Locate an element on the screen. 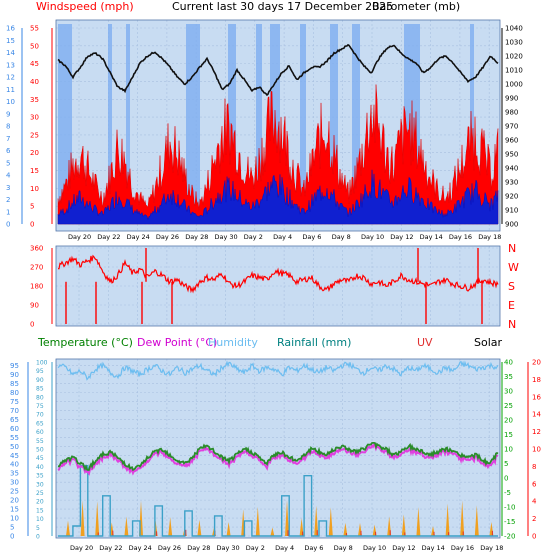 Image resolution: width=555 pixels, height=554 pixels. uv-tick-label: 18 is located at coordinates (536, 380).